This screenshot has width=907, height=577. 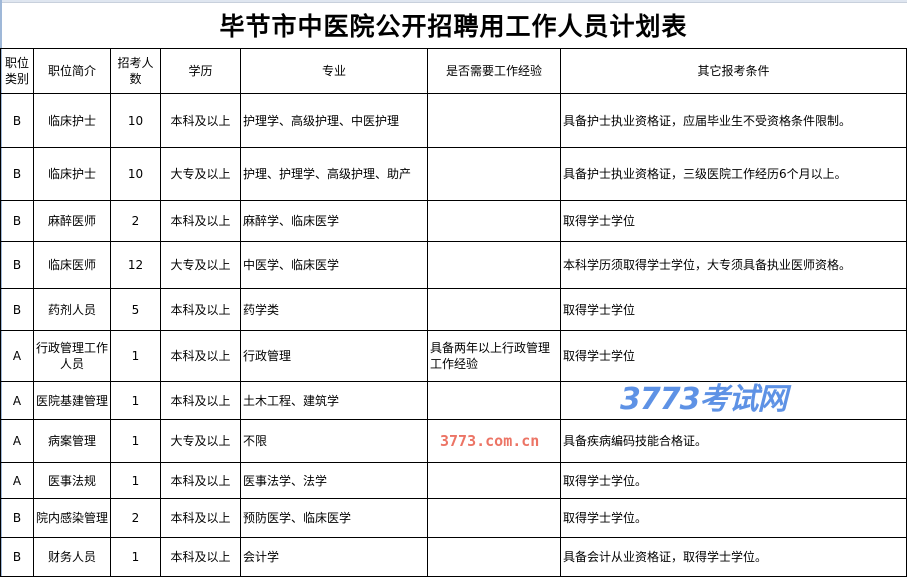 I want to click on column-header: 学历, so click(x=200, y=71).